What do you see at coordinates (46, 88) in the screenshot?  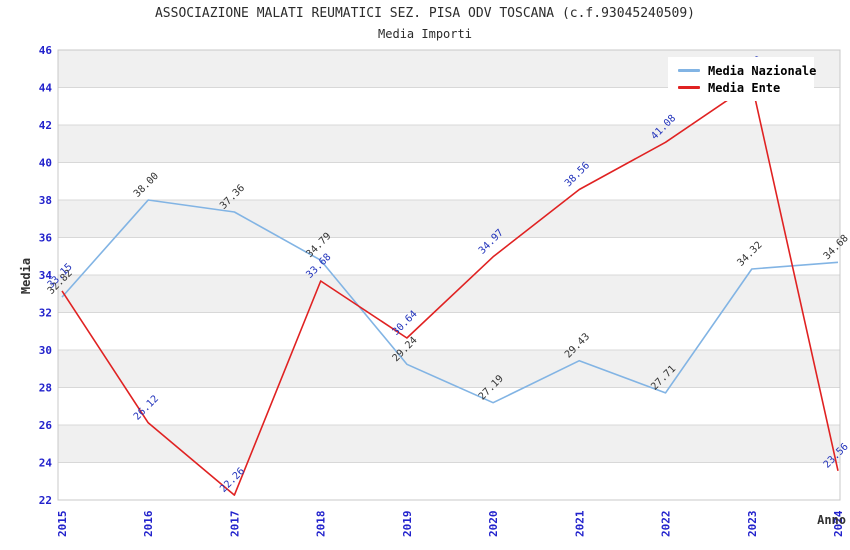 I see `y-tick-label: 44` at bounding box center [46, 88].